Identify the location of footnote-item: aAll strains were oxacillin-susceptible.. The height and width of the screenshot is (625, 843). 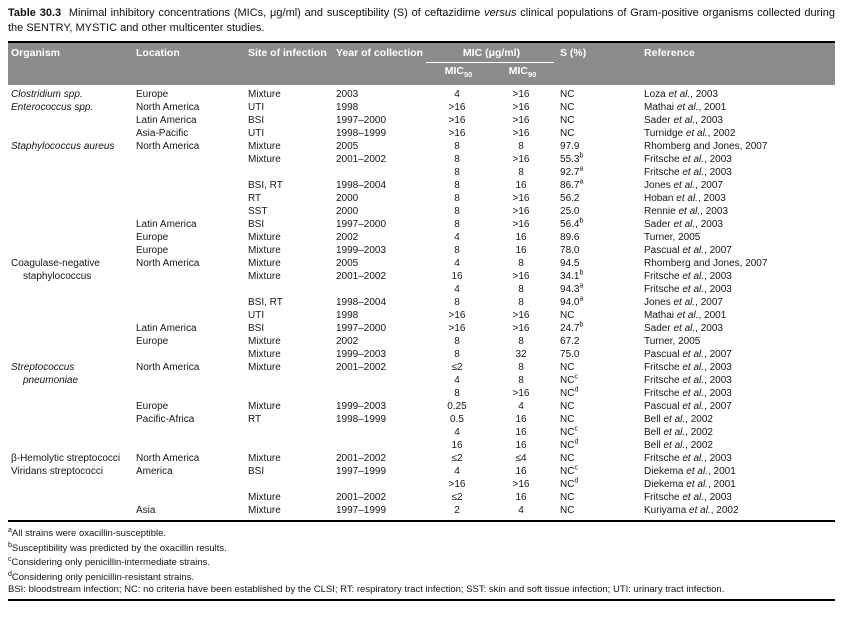
(87, 533).